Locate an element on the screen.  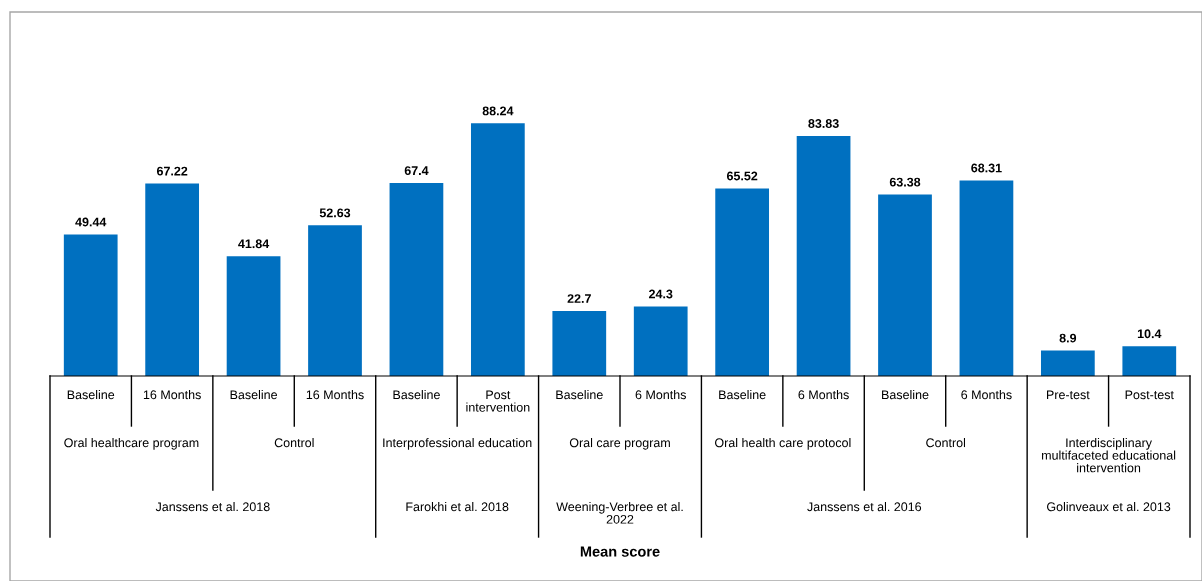
data-label: 8.9 is located at coordinates (1068, 338).